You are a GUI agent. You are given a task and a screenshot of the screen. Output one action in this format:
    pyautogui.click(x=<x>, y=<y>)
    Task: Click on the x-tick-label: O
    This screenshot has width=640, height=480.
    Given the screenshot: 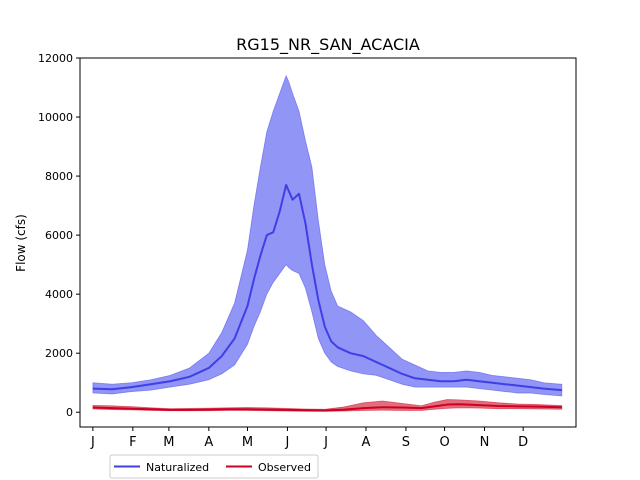 What is the action you would take?
    pyautogui.click(x=444, y=442)
    